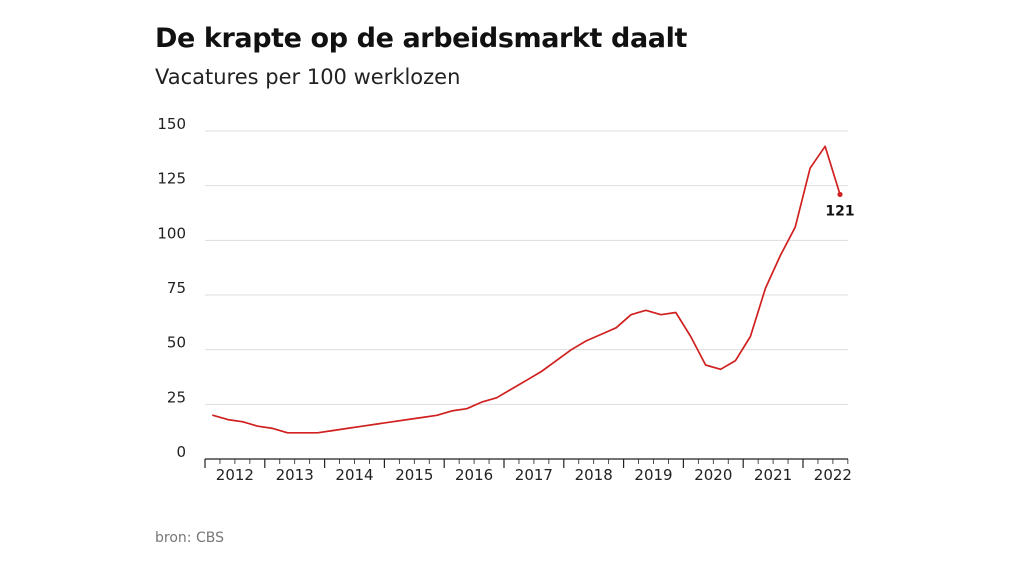  I want to click on y-axis-labels: 0 25 50 75 100 125 150, so click(171, 288).